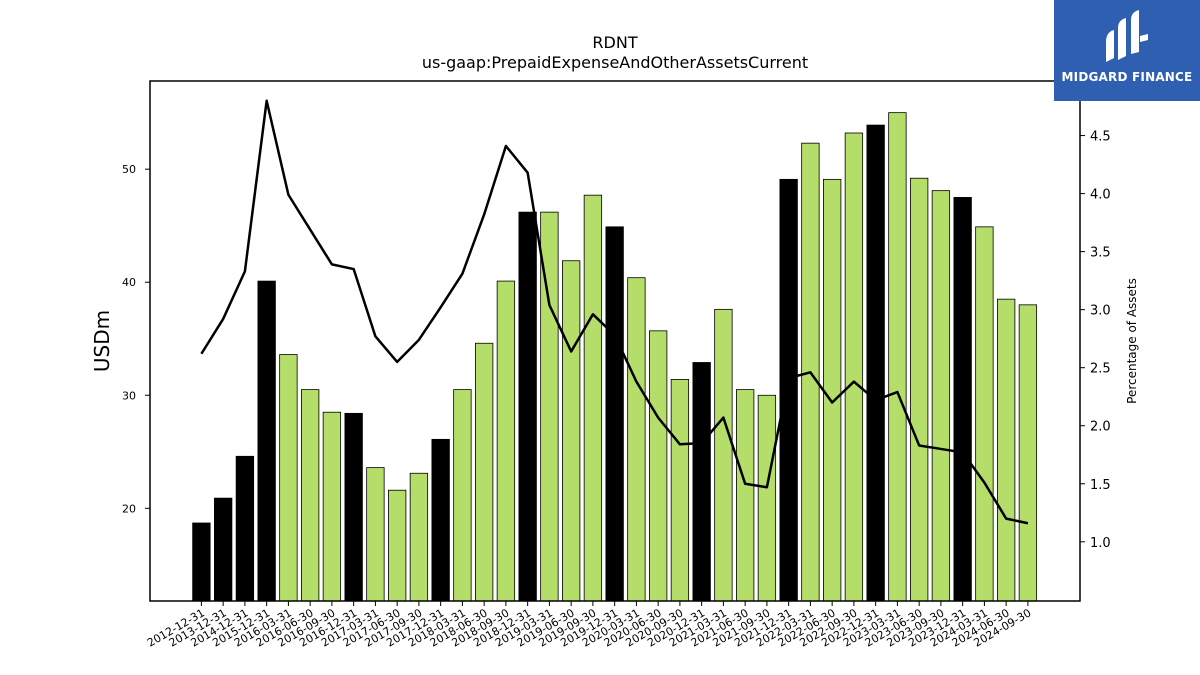 This screenshot has height=675, width=1200. Describe the element at coordinates (1127, 77) in the screenshot. I see `logo-brand-text: MIDGARD FINANCE` at that location.